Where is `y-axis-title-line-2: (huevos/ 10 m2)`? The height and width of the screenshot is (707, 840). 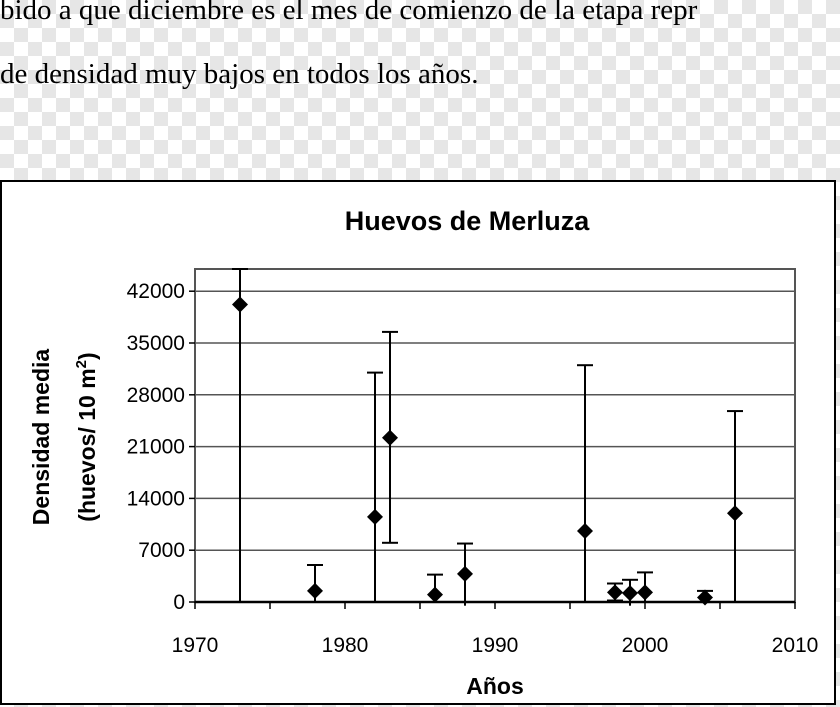 y-axis-title-line-2: (huevos/ 10 m2) is located at coordinates (86, 436).